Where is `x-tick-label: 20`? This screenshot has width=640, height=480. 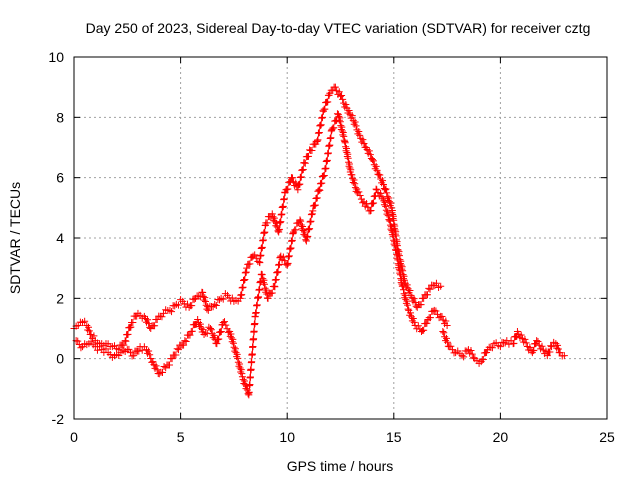 x-tick-label: 20 is located at coordinates (501, 437).